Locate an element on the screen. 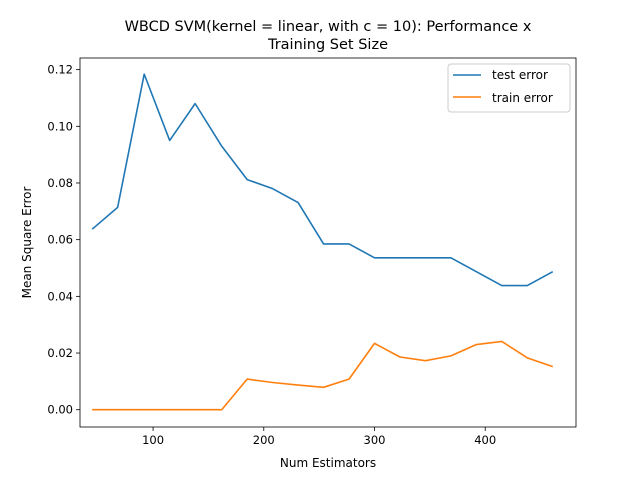  y-tick-label: 0.00 is located at coordinates (60, 410).